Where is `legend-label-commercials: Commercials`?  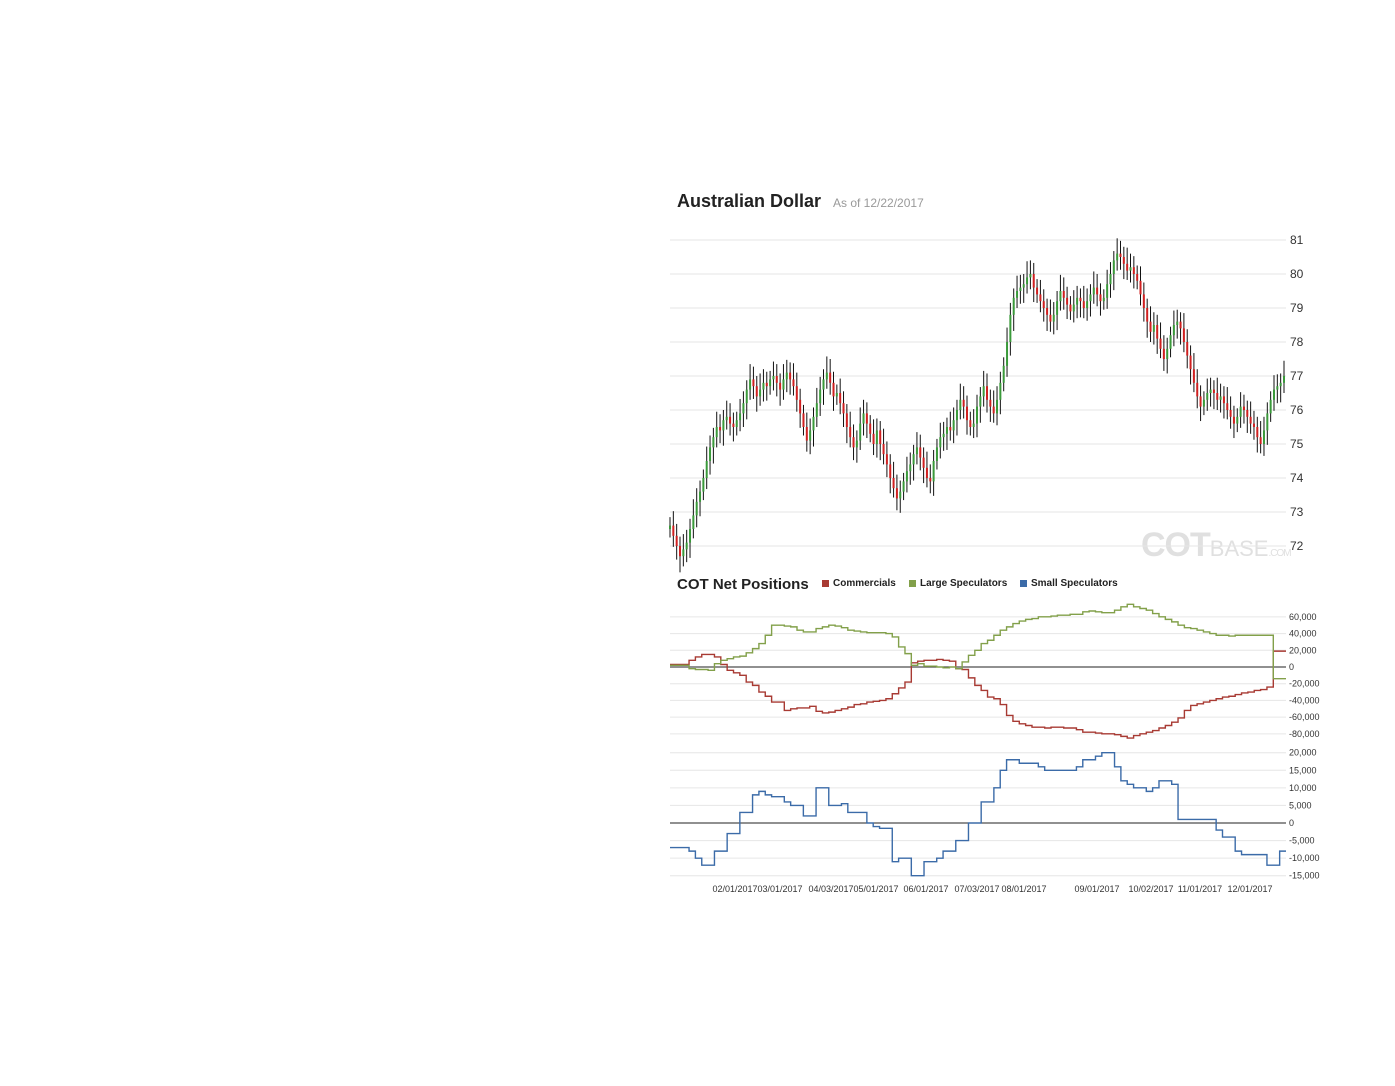 legend-label-commercials: Commercials is located at coordinates (864, 583).